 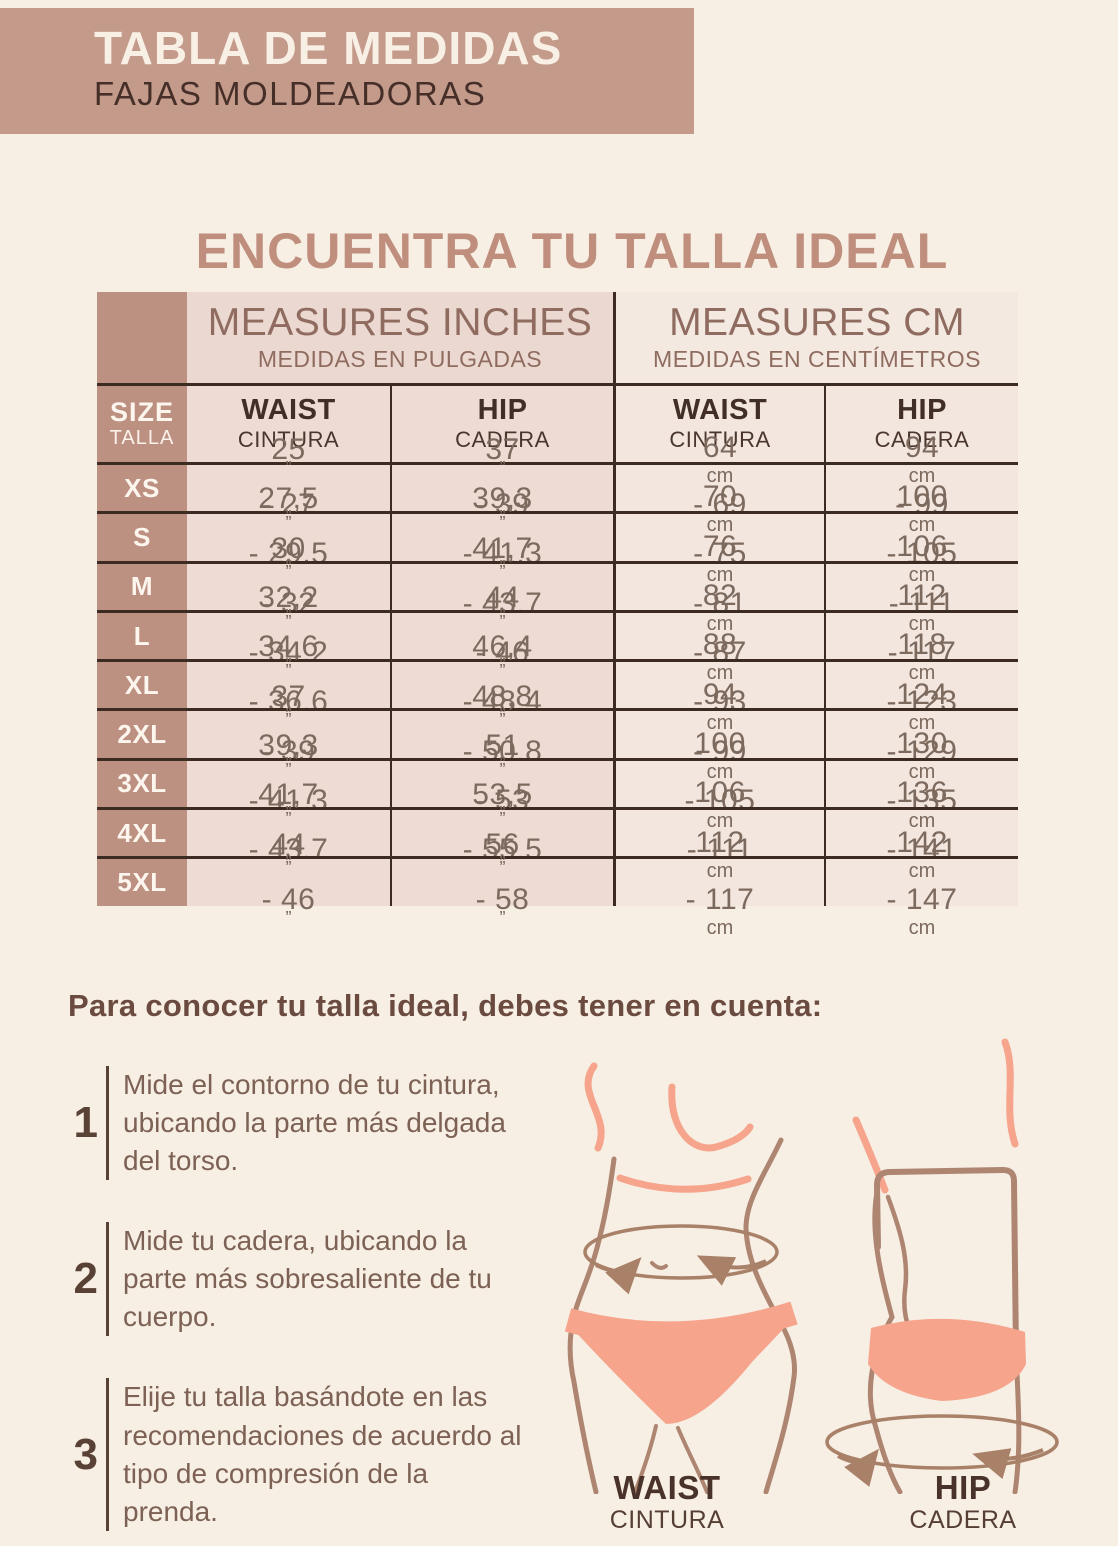 I want to click on hip-figure-label: HIP CADERA, so click(x=963, y=1502).